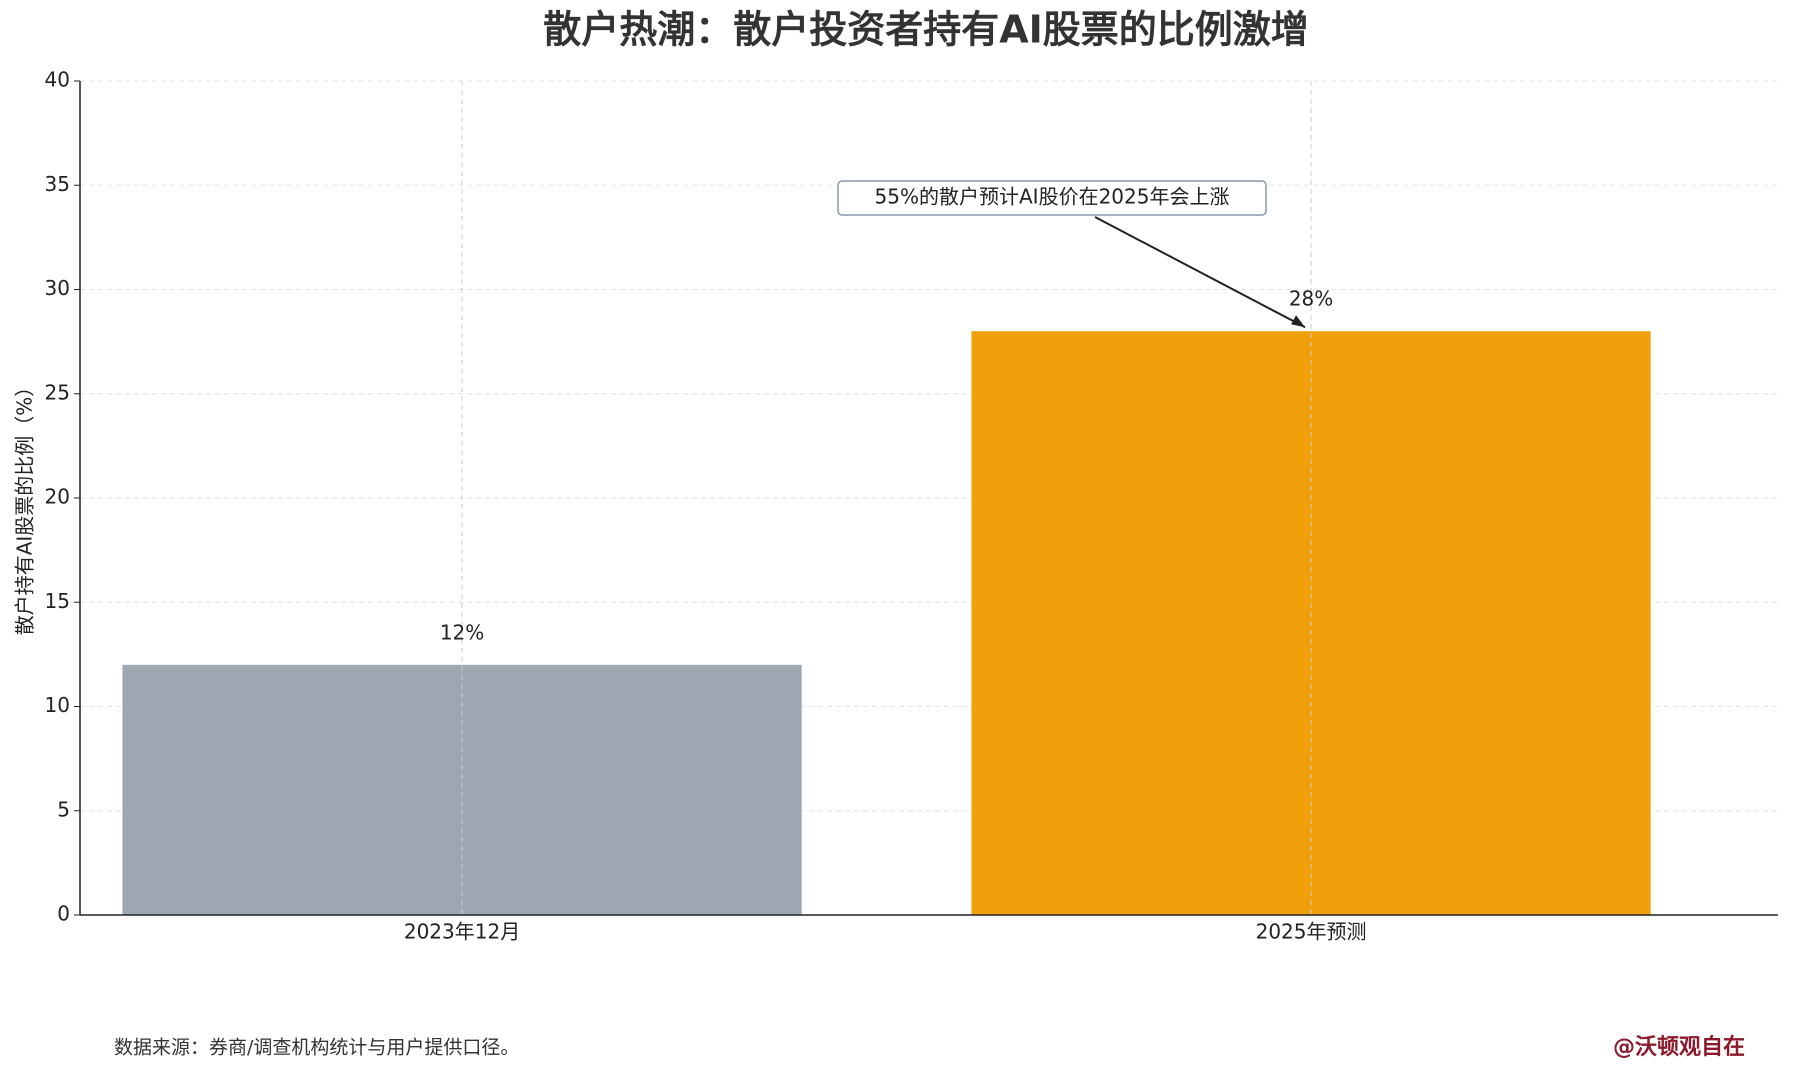  I want to click on y-tick-label: 0, so click(63, 914).